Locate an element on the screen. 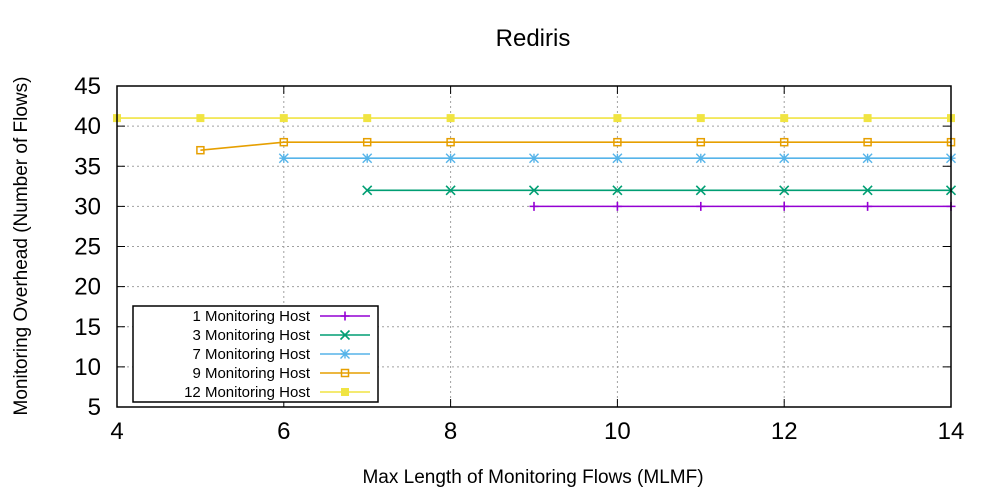 The image size is (1000, 500). x-tick-label: 14 is located at coordinates (951, 431).